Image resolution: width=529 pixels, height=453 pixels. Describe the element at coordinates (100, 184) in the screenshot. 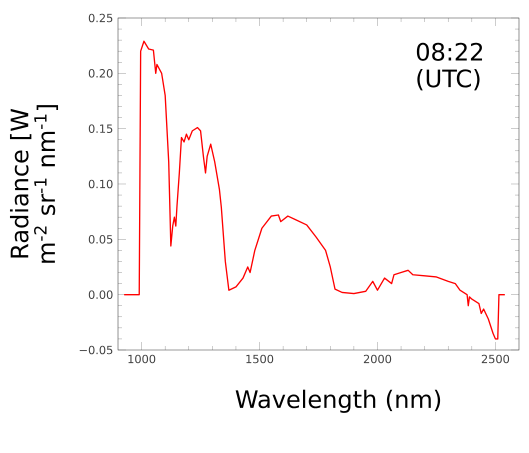

I see `y-tick-label: 0.10` at that location.